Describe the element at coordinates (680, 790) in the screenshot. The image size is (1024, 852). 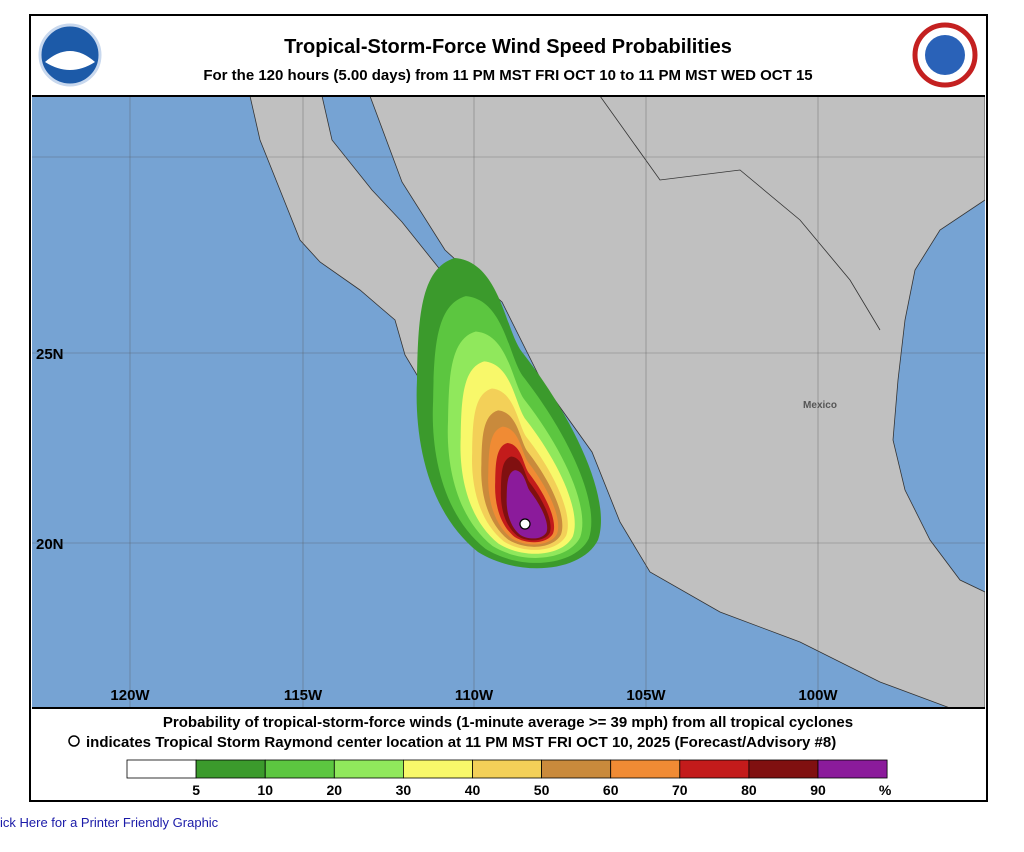
I see `legend-tick-label: 70` at that location.